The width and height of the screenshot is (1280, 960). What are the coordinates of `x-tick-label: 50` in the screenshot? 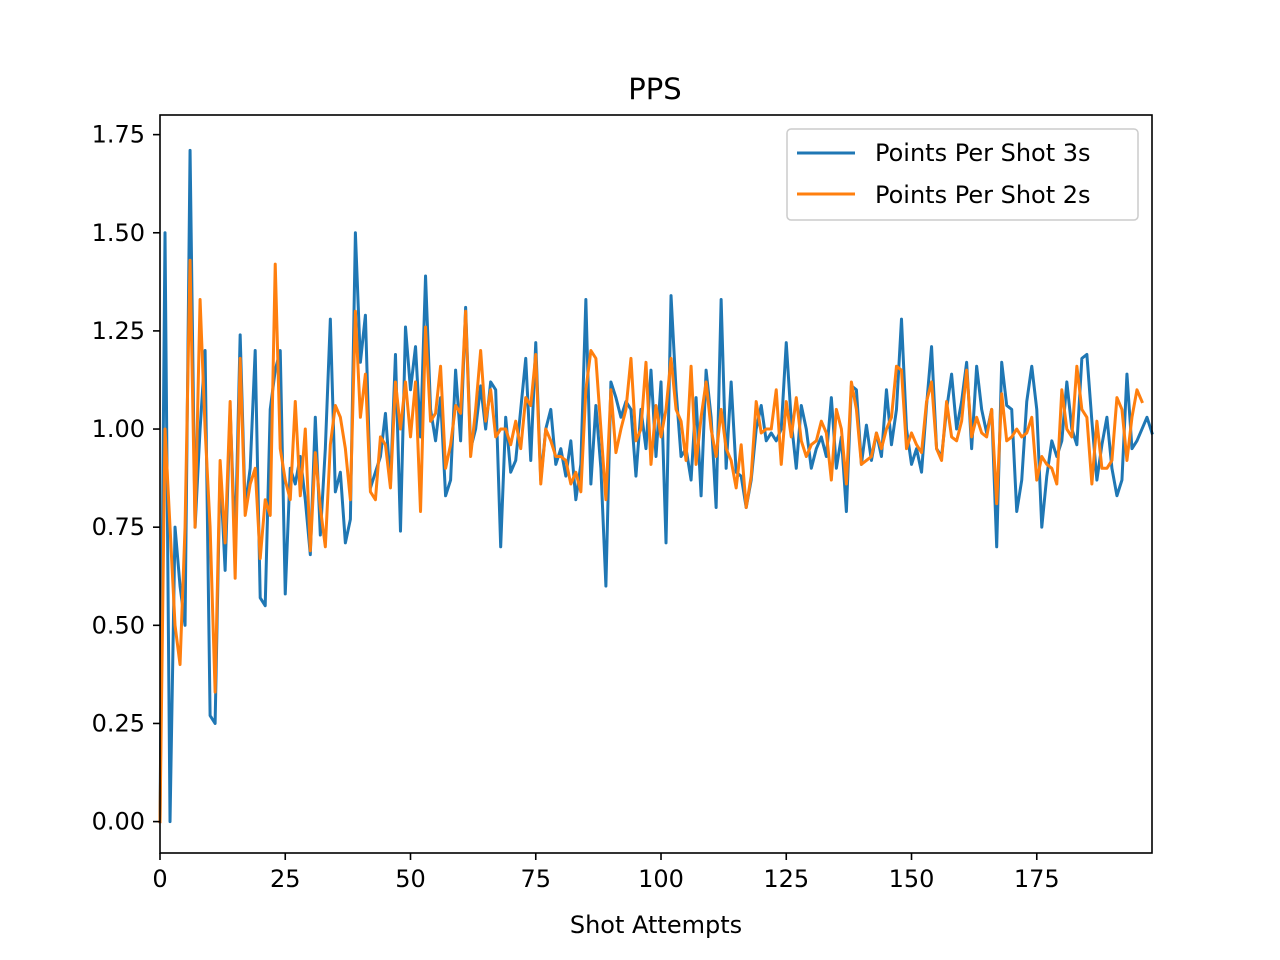 It's located at (410, 879).